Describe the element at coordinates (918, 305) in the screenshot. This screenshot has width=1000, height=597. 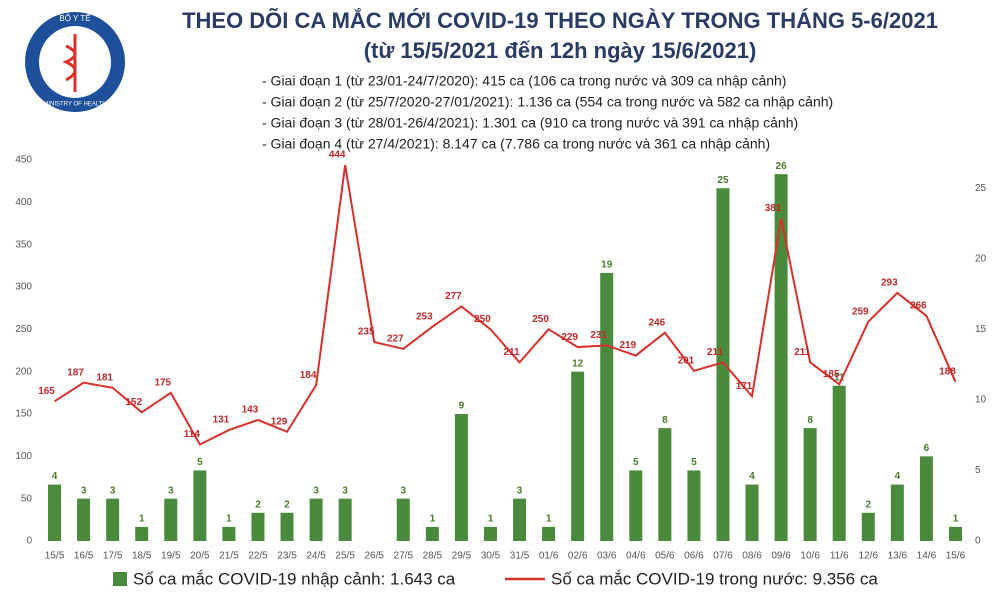
I see `line-value-label: 266` at that location.